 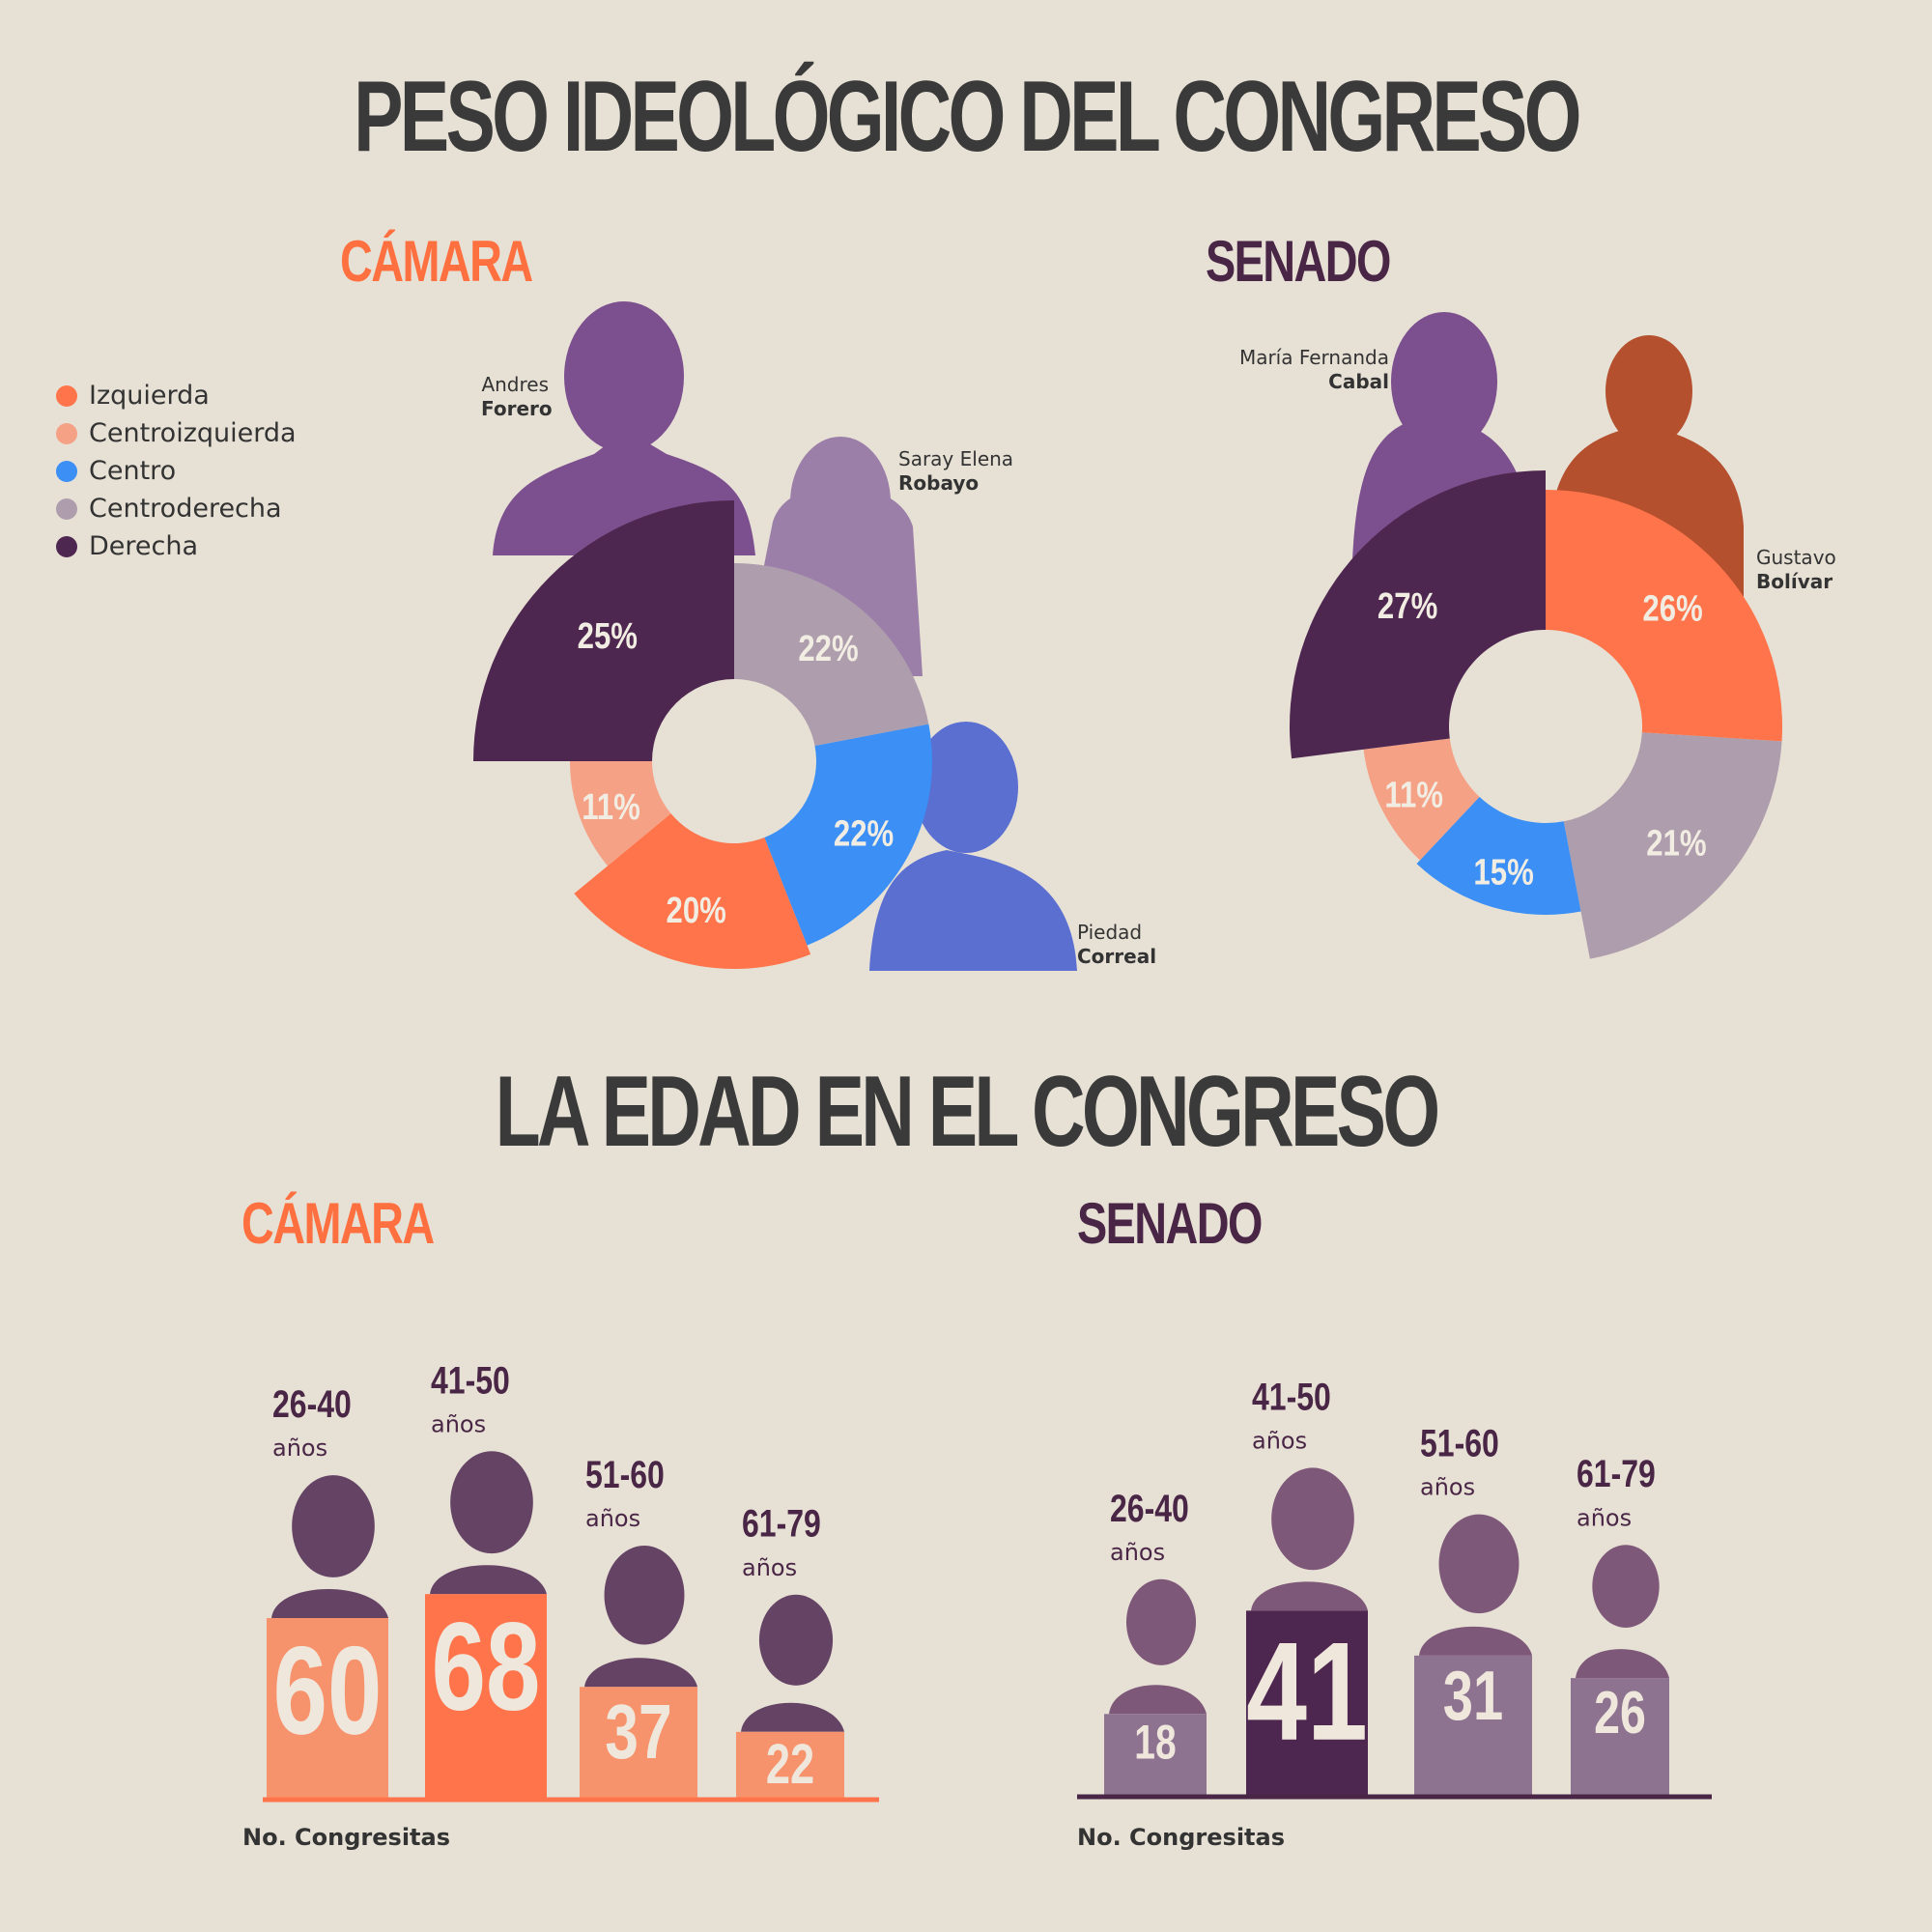 I want to click on pie-camara: 25% 22% 22% 20% 11%, so click(x=702, y=734).